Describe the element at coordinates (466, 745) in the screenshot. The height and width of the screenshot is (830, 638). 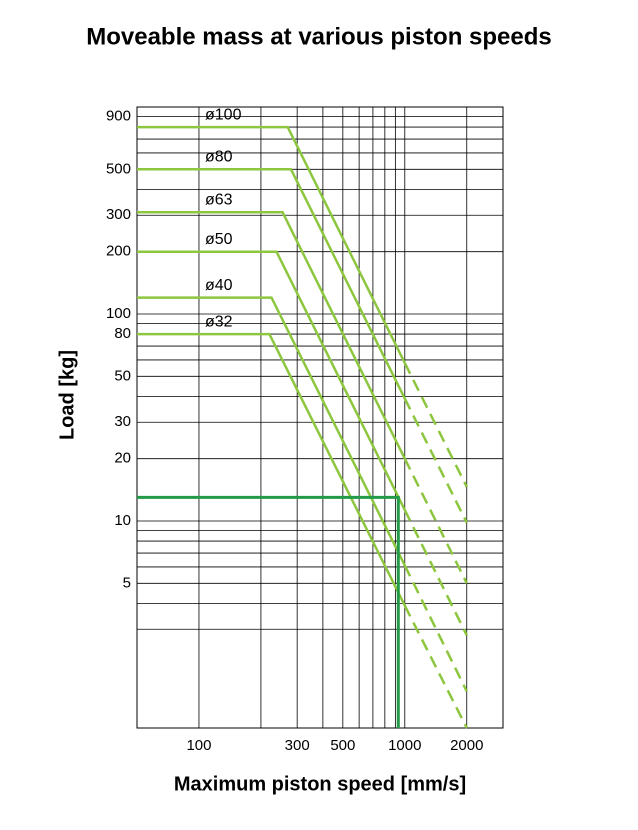
I see `x-tick-label: 2000` at that location.